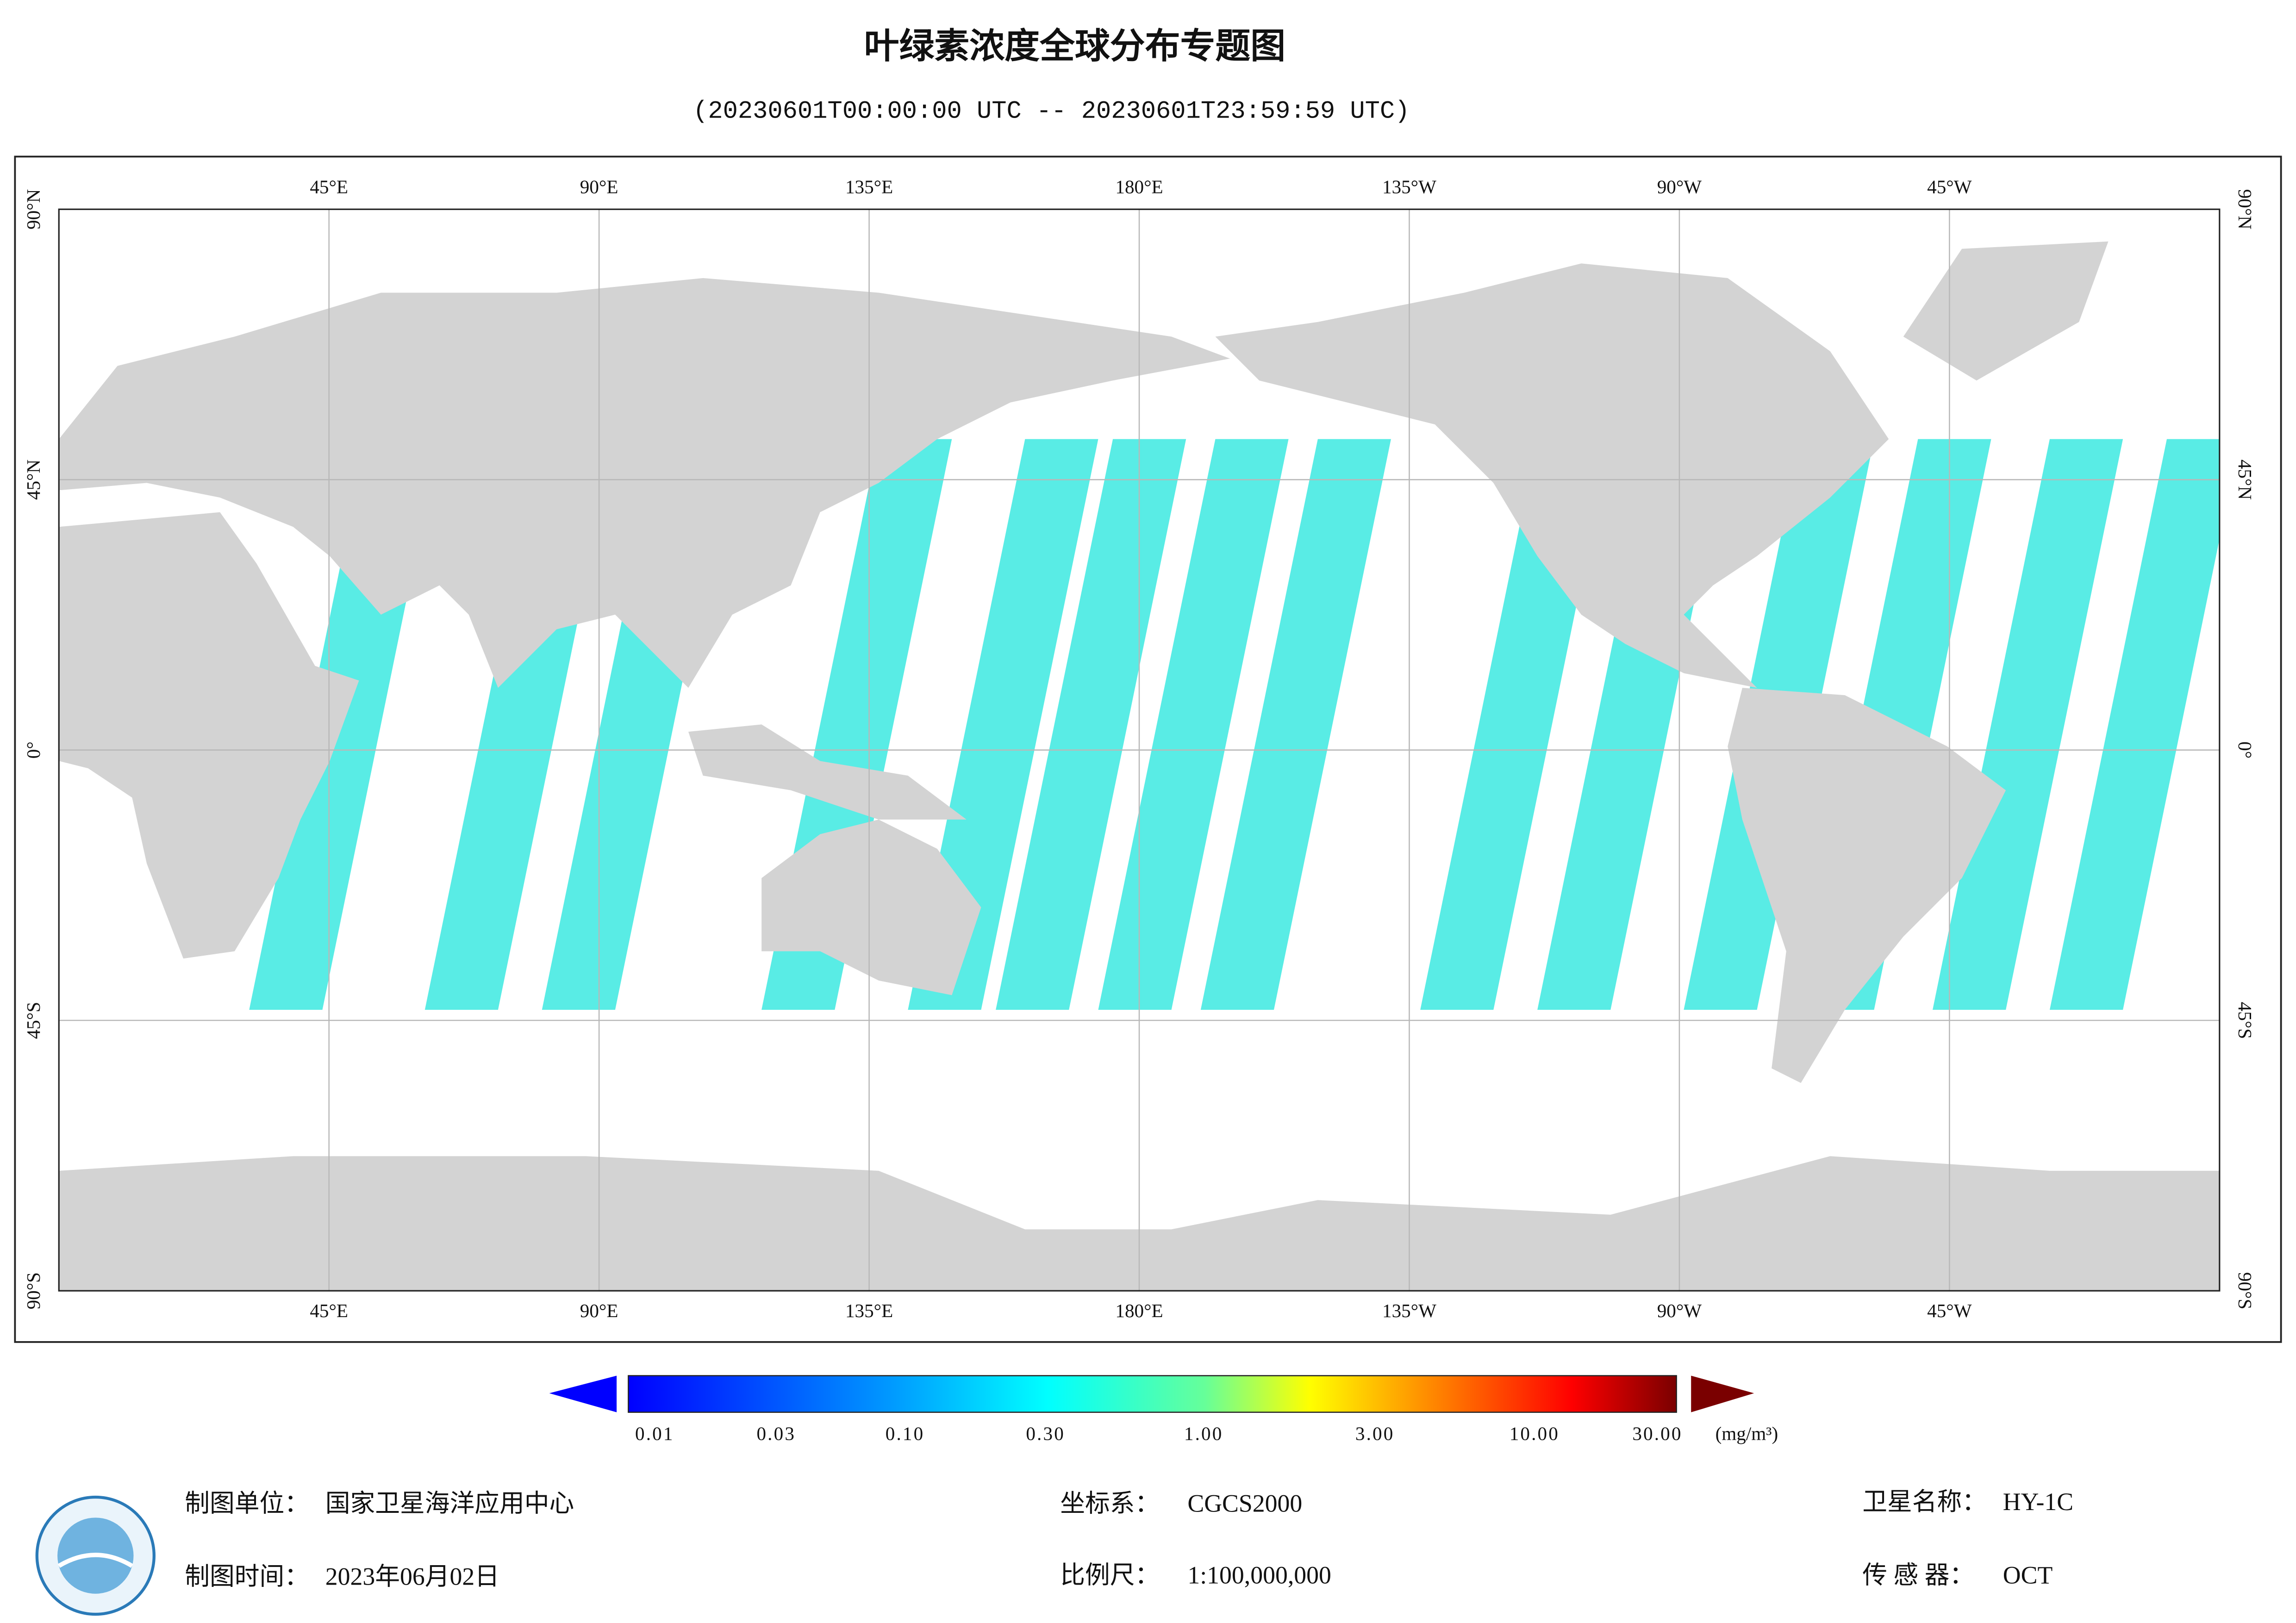  Describe the element at coordinates (449, 1503) in the screenshot. I see `producer: 国家卫星海洋应用中心` at that location.